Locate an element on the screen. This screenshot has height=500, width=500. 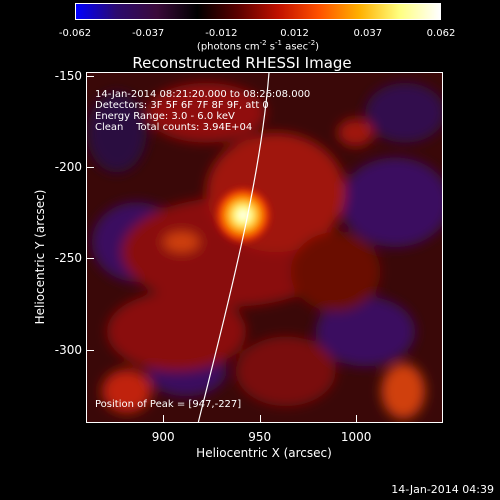
info-clean-counts: Clean Total counts: 3.94E+04 is located at coordinates (174, 127).